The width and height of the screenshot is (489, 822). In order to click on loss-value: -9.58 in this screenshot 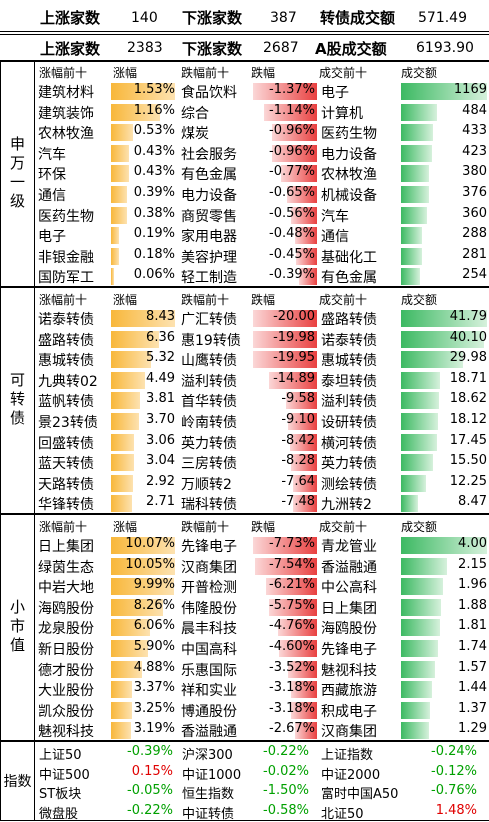, I will do `click(298, 399)`.